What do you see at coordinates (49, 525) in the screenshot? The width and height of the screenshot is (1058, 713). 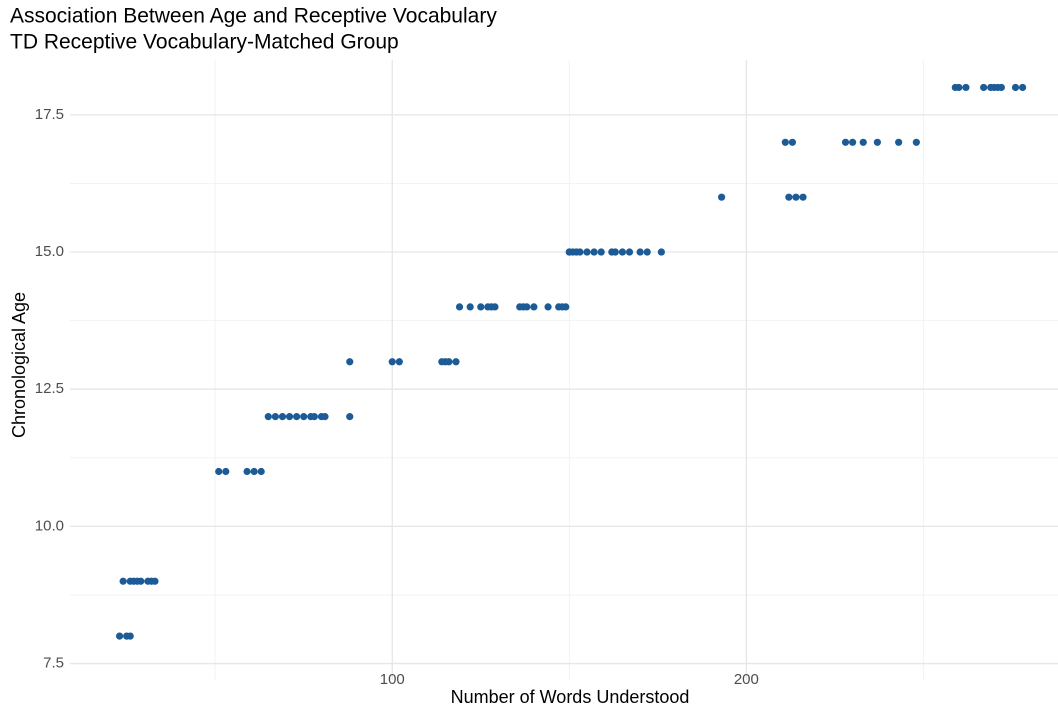 I see `y-tick-label: 10.0` at bounding box center [49, 525].